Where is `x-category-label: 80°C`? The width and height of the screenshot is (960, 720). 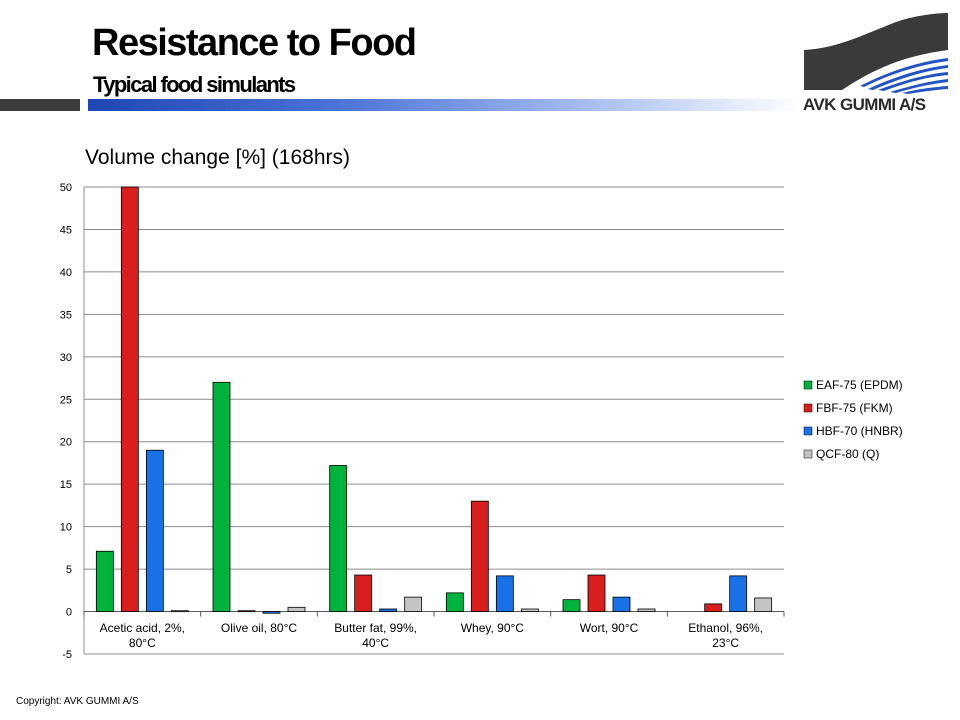 x-category-label: 80°C is located at coordinates (142, 643).